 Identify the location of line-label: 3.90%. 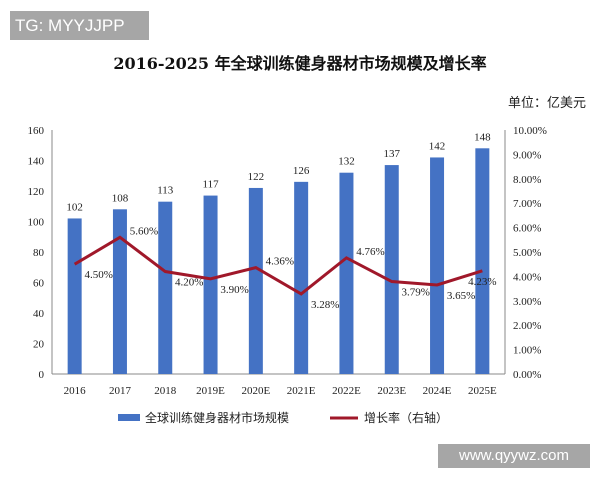
(234, 290).